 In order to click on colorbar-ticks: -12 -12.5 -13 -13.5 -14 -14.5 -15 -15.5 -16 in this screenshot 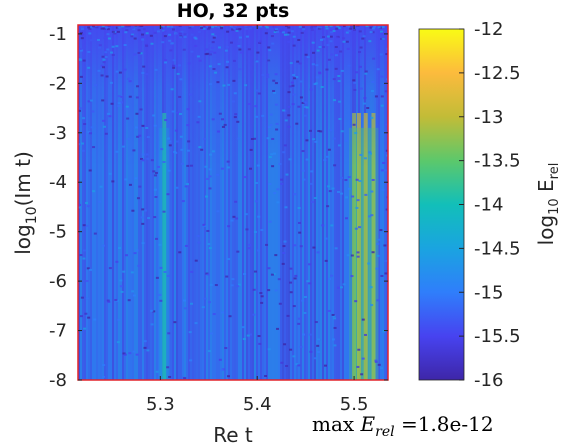, I will do `click(490, 205)`.